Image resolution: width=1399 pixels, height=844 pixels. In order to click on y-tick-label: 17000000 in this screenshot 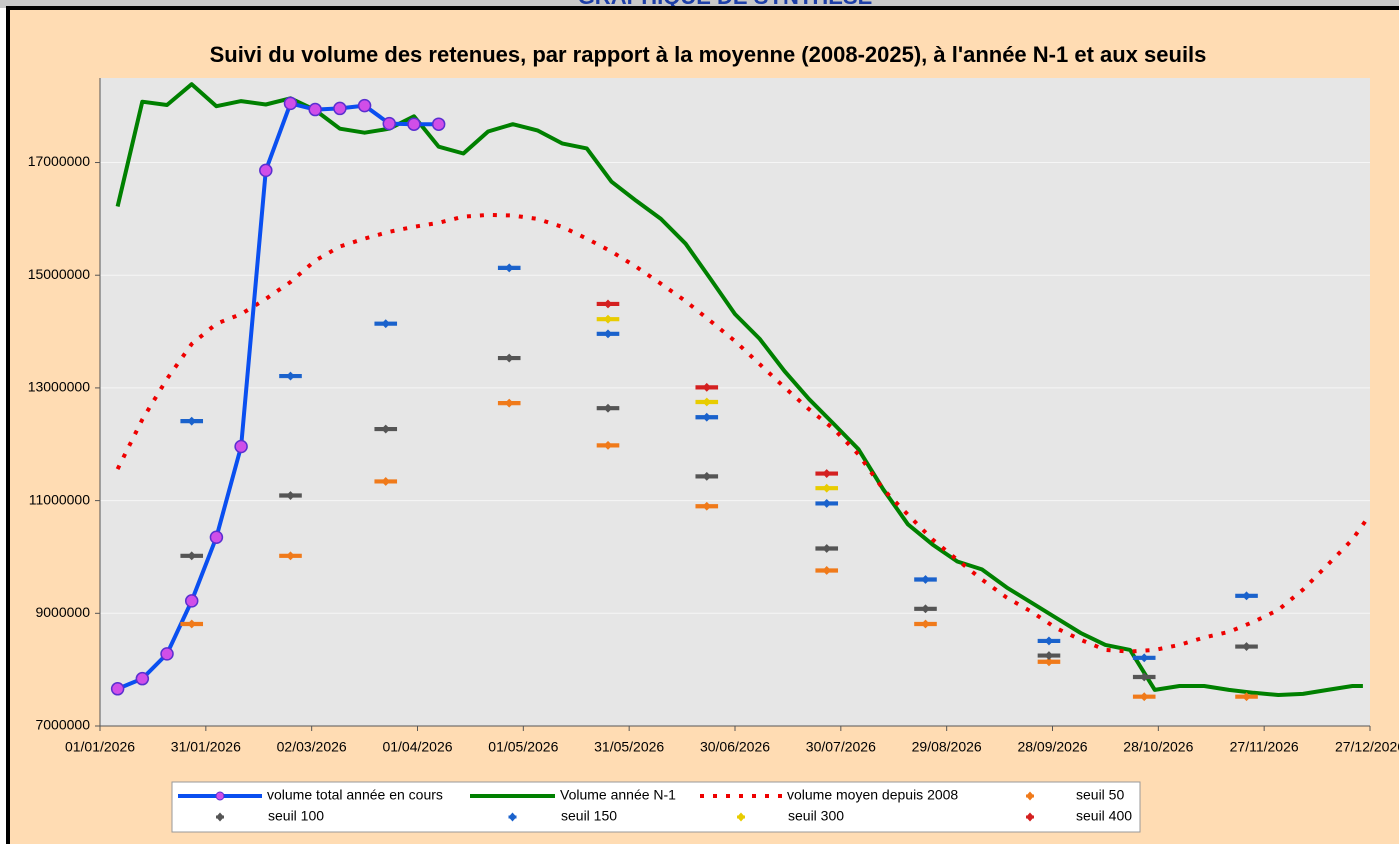, I will do `click(59, 161)`.